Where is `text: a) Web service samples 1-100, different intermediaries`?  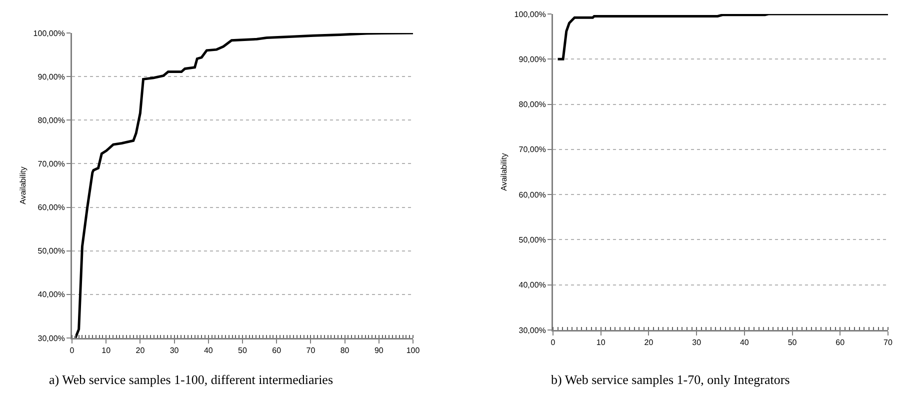
text: a) Web service samples 1-100, different intermediaries is located at coordinates (191, 379).